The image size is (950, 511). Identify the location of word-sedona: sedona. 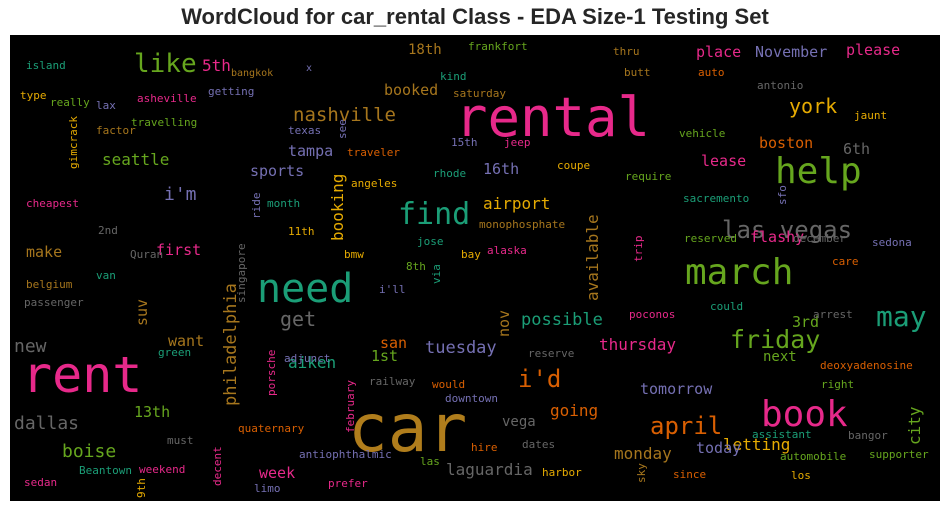
(892, 242).